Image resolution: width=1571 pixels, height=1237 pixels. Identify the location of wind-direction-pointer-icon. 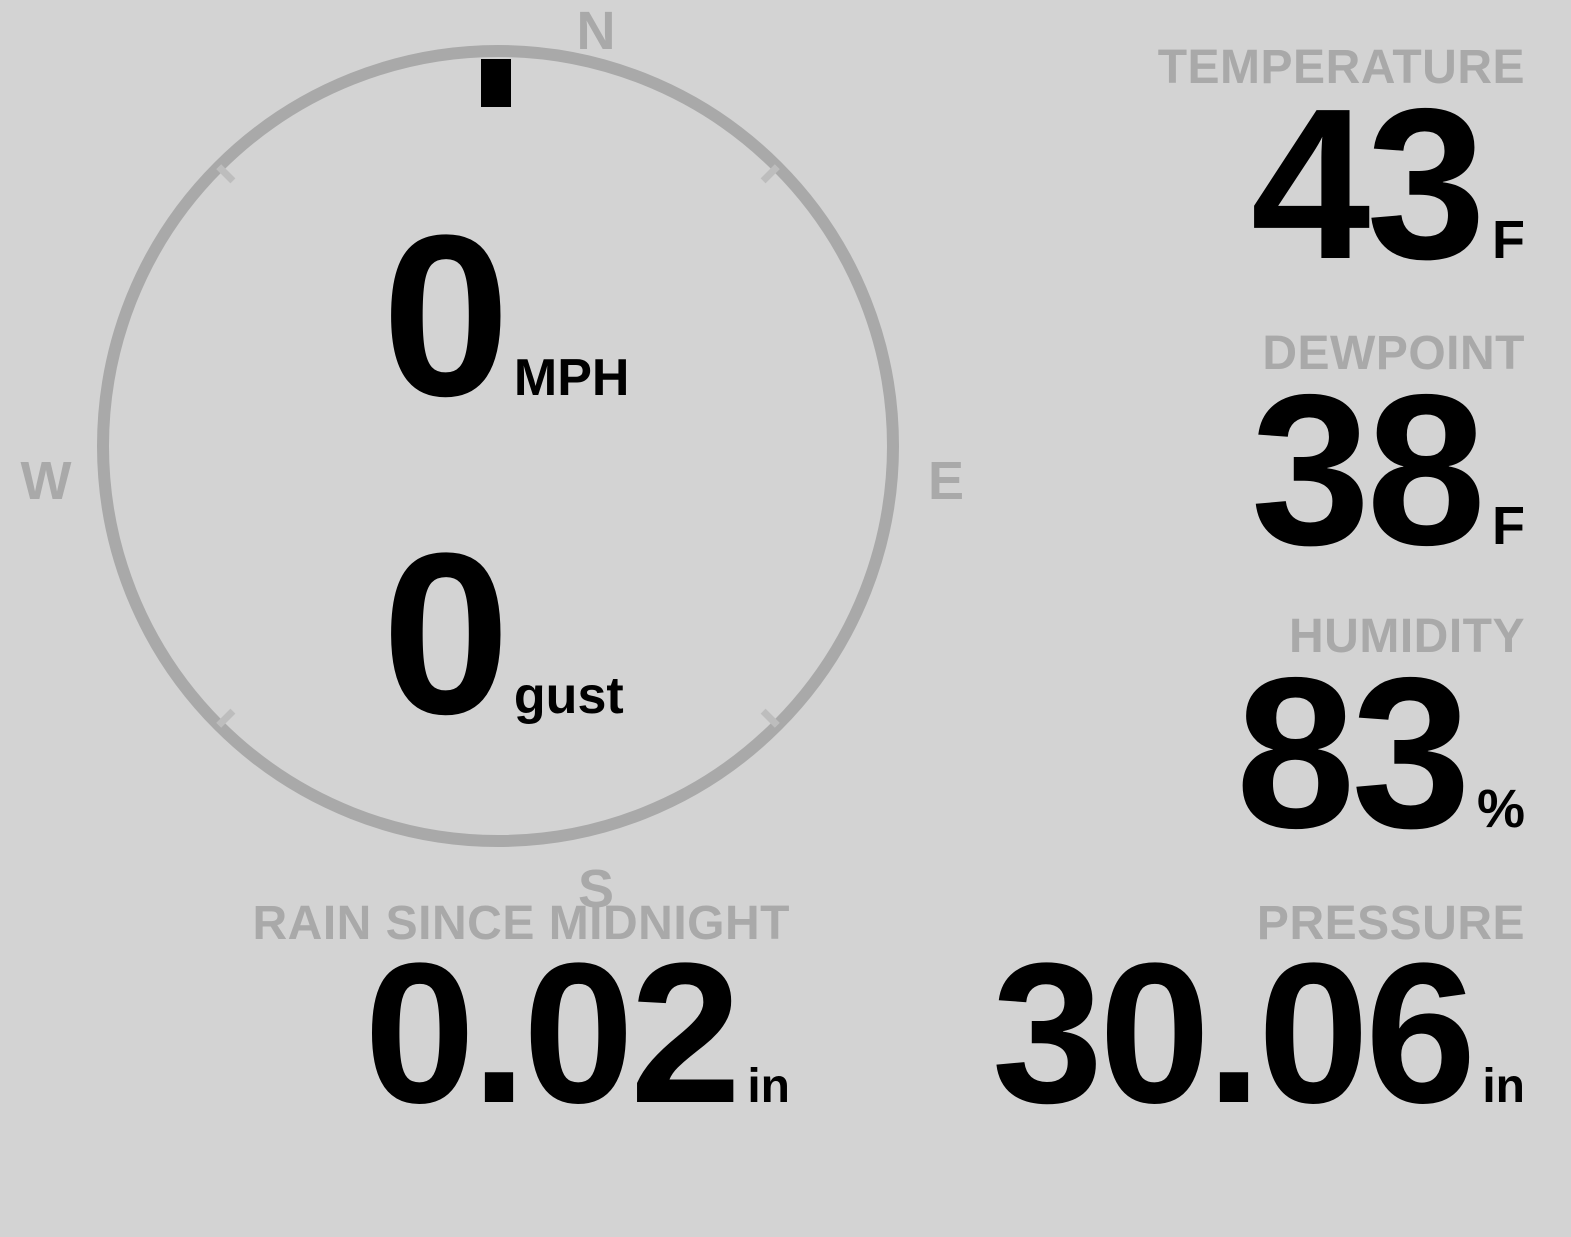
(496, 83).